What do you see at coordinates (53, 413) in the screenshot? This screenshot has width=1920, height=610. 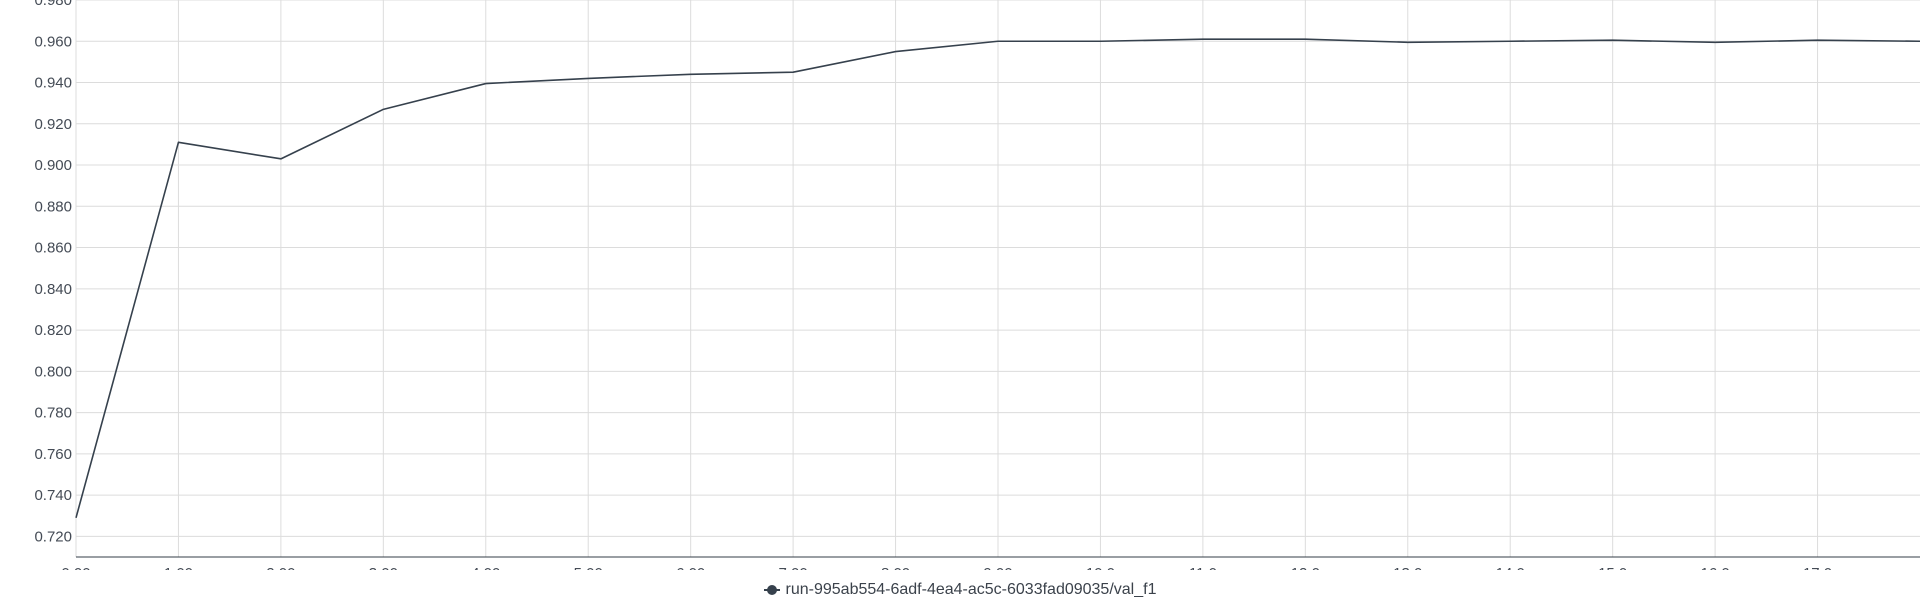 I see `y-tick-label: 0.780` at bounding box center [53, 413].